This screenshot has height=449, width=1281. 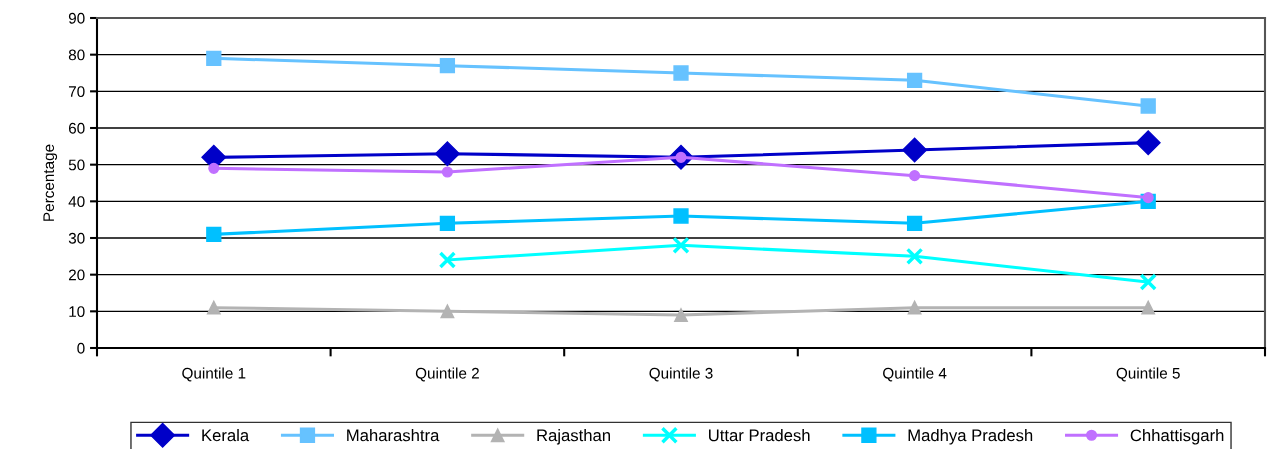 I want to click on legend-label: Kerala, so click(x=226, y=435).